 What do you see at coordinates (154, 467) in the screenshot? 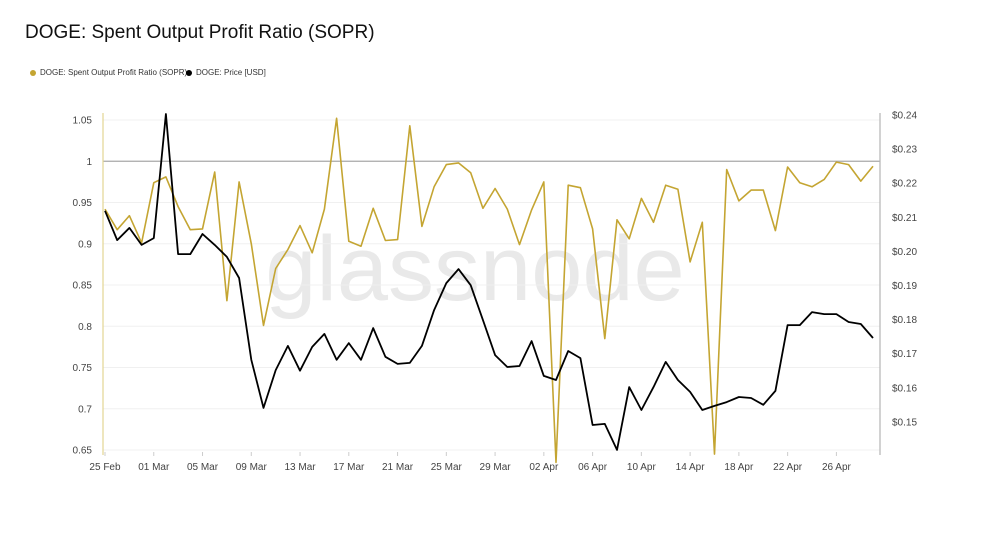
I see `x-tick-label: 01 Mar` at bounding box center [154, 467].